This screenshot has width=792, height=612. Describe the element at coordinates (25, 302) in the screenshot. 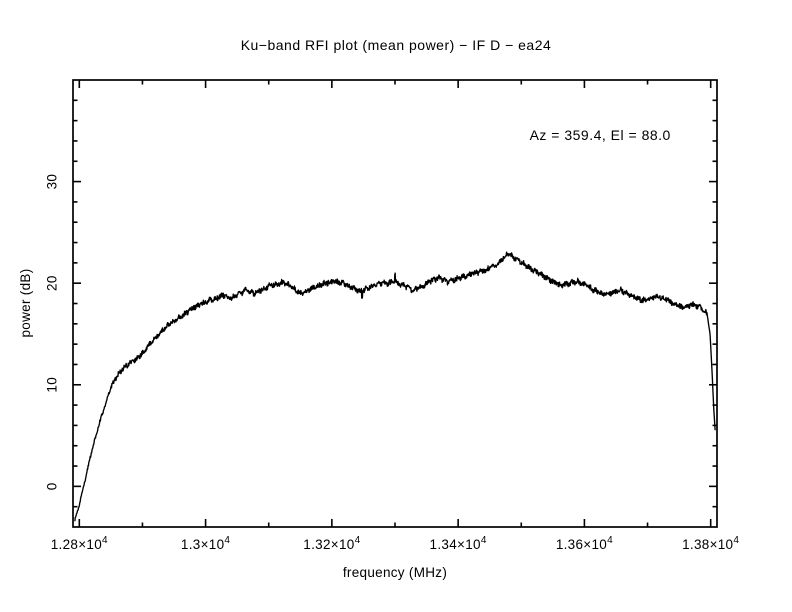

I see `y-axis-title: power (dB)` at that location.